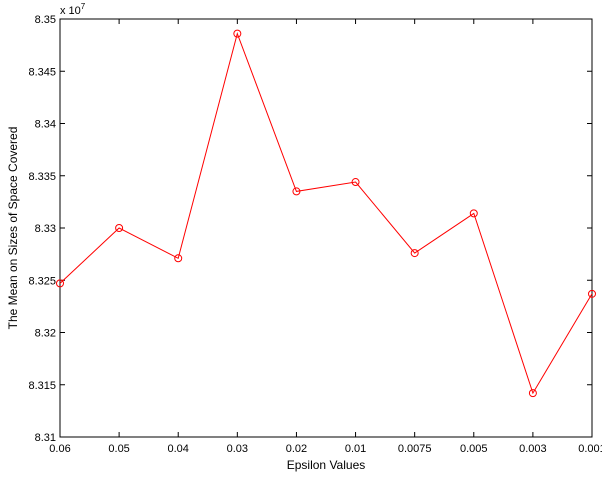 This screenshot has width=602, height=479. Describe the element at coordinates (83, 6) in the screenshot. I see `y-multiplier-exponent: 7` at that location.